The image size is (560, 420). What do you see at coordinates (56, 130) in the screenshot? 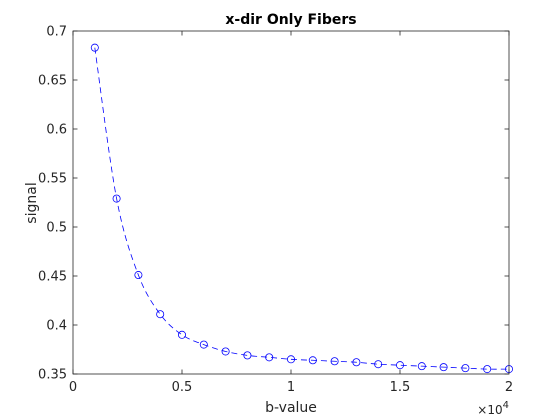
I see `y-tick-label: 0.6` at bounding box center [56, 130].